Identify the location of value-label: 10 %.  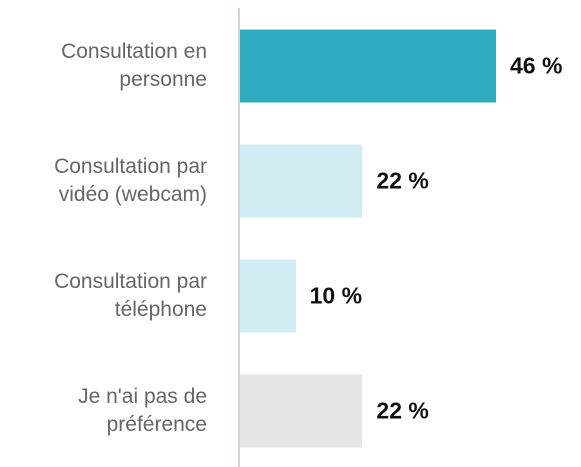
(336, 295).